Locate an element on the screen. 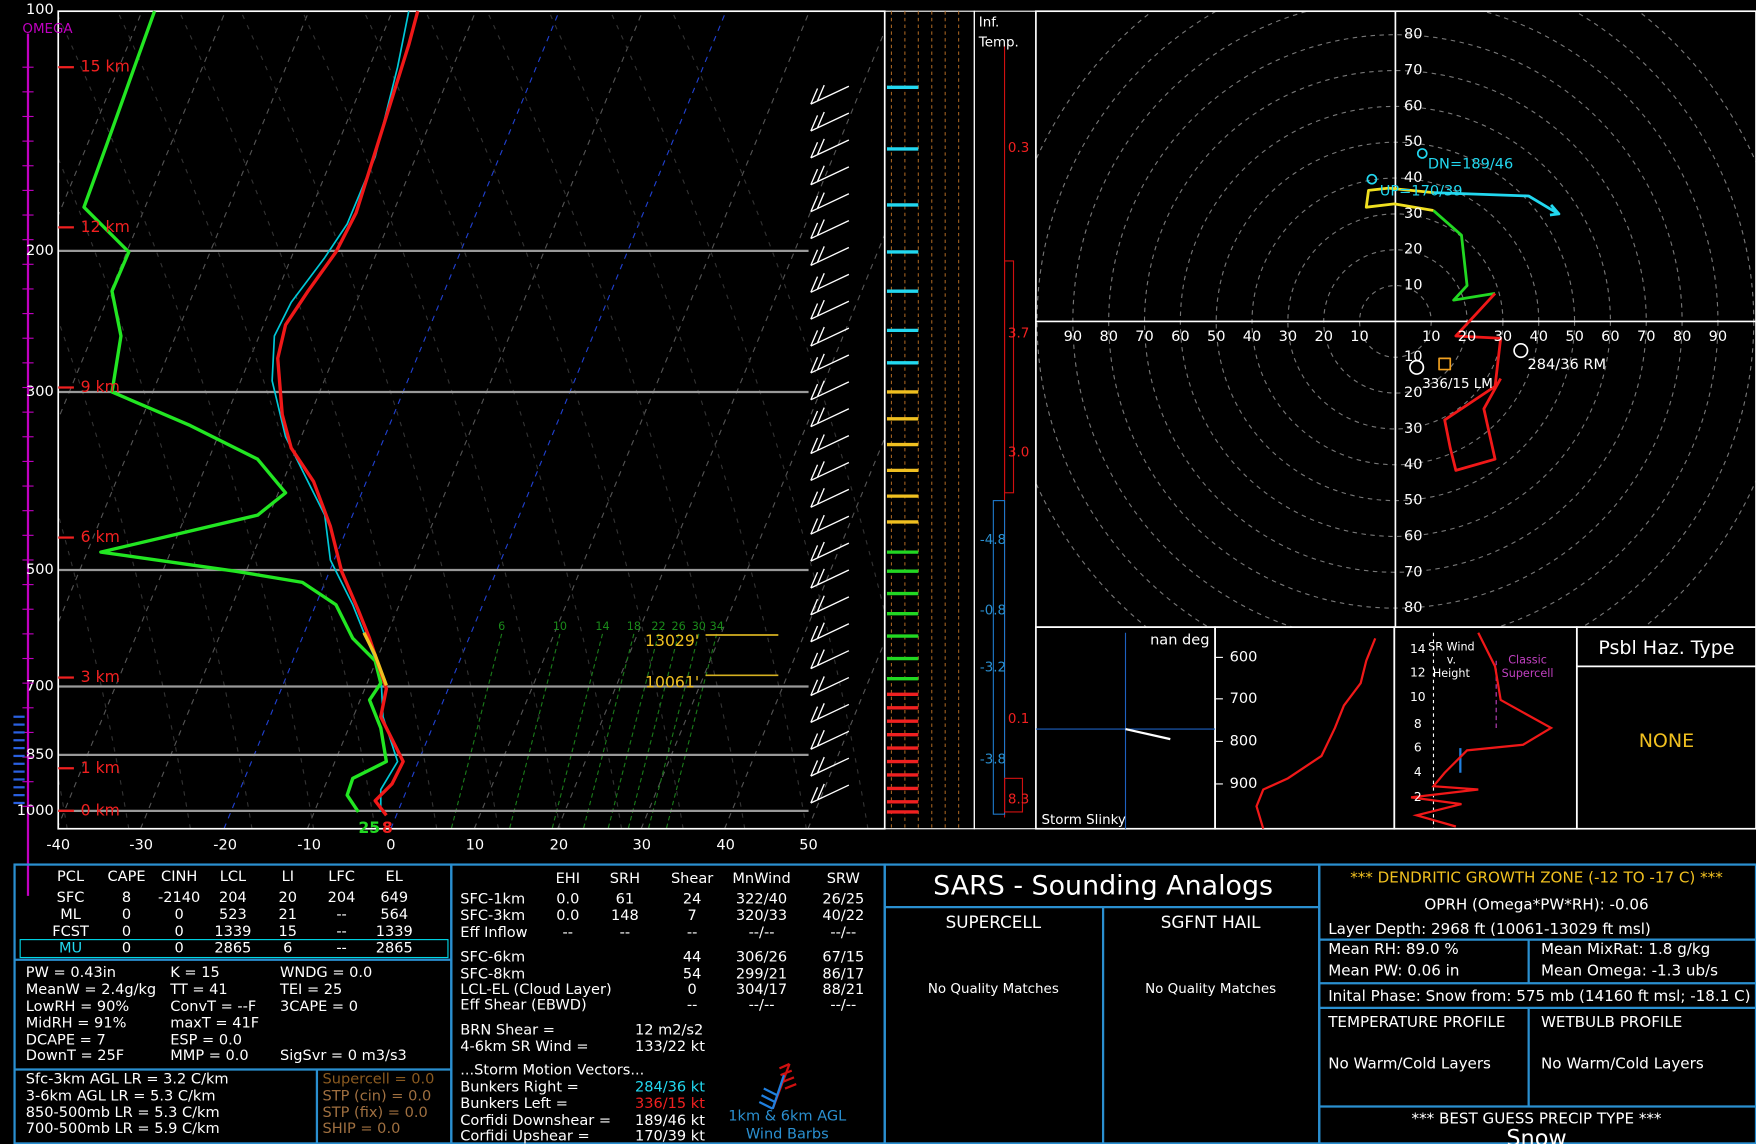 Image resolution: width=1756 pixels, height=1144 pixels. hodo-mid-upper is located at coordinates (1399, 199).